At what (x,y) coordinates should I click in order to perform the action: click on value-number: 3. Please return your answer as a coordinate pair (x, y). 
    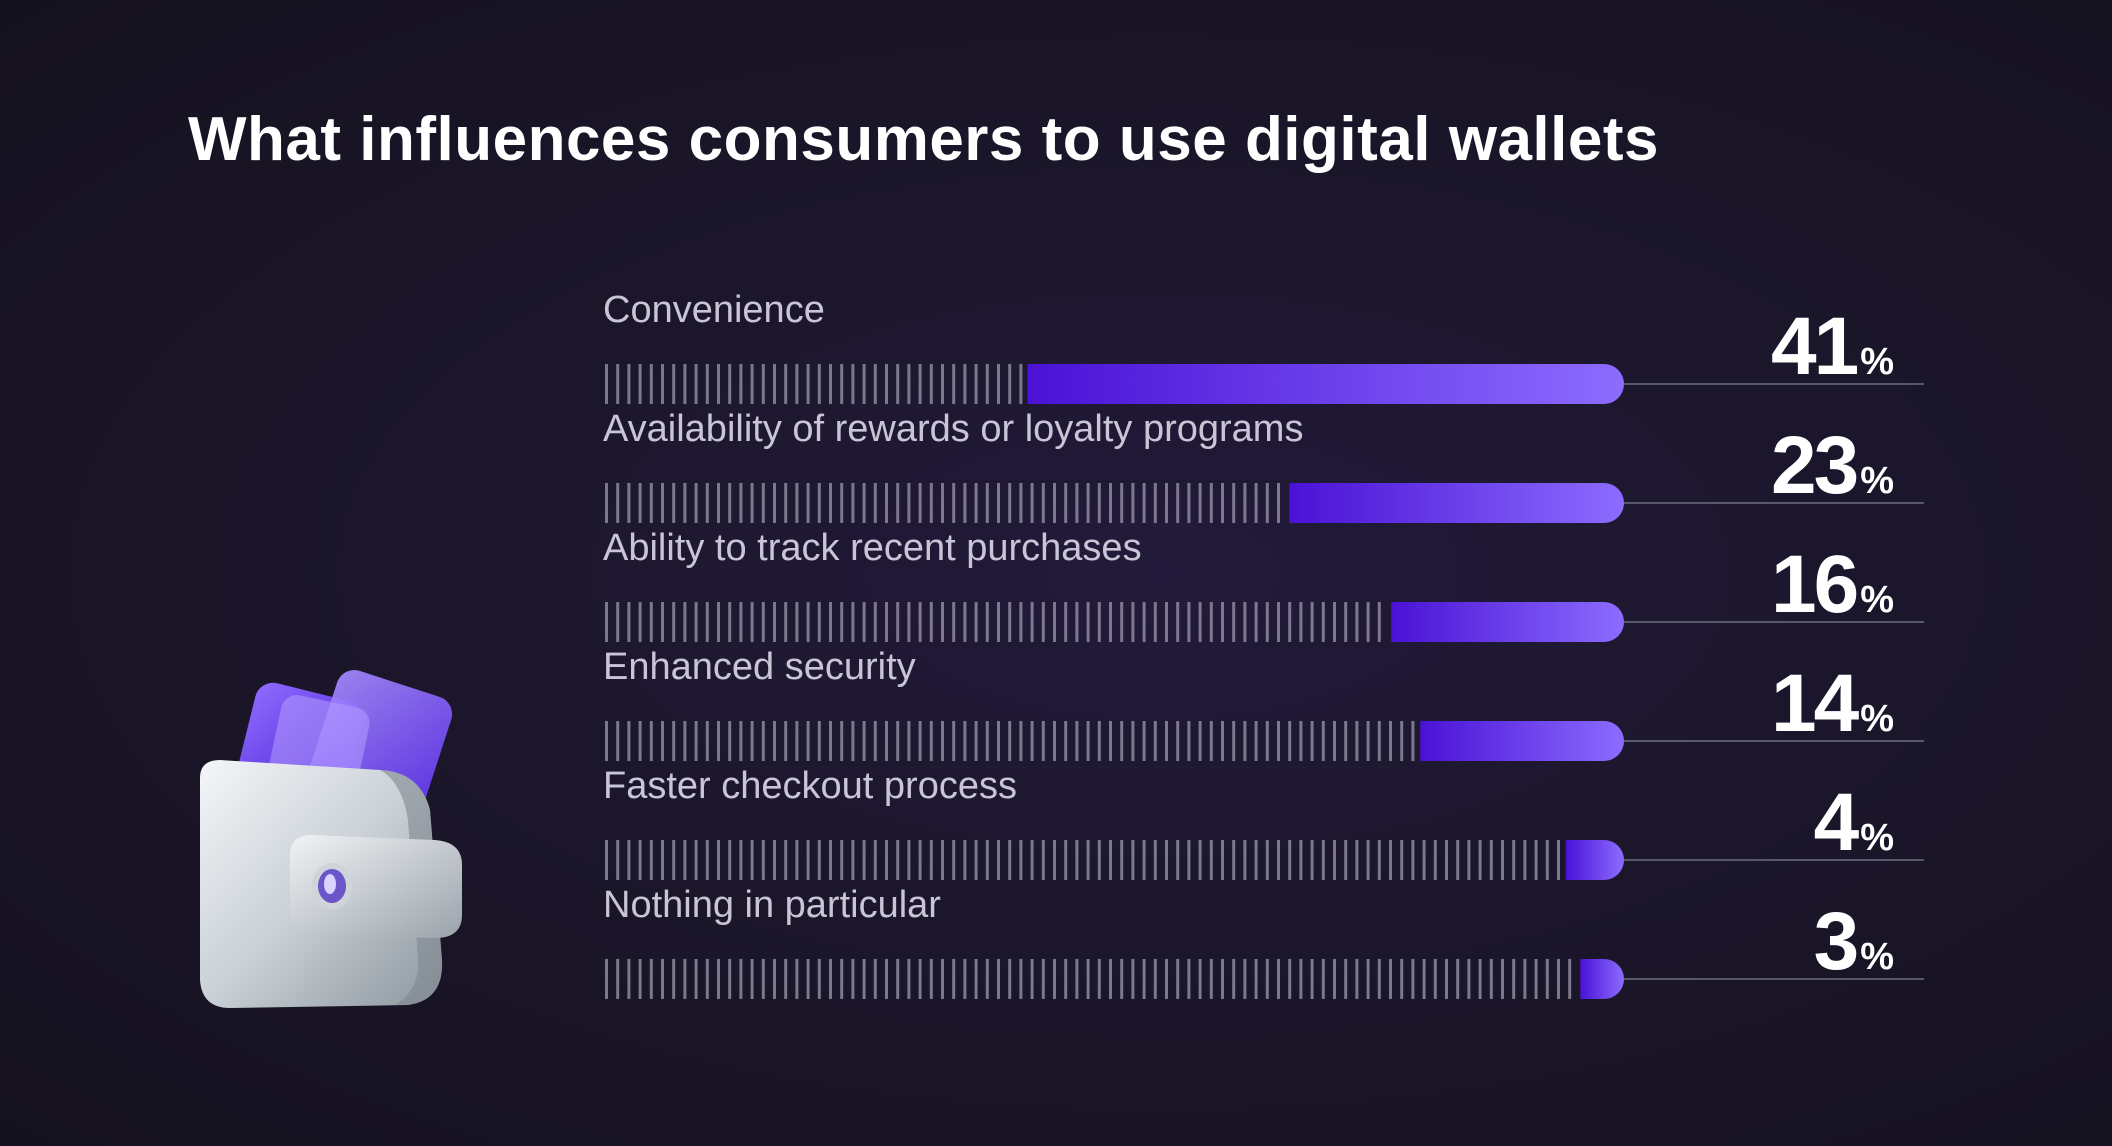
    Looking at the image, I should click on (1835, 941).